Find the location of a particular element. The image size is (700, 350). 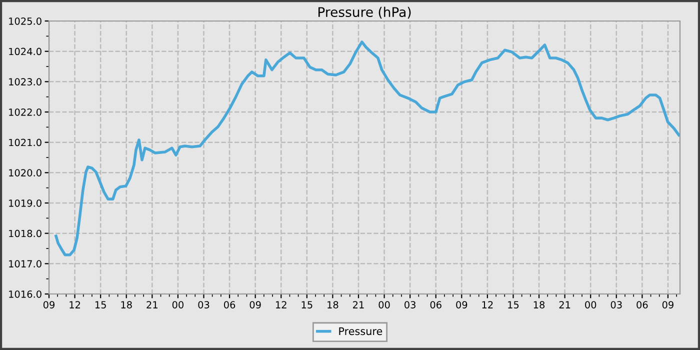

y-tick-label: 1020.0 is located at coordinates (25, 172).